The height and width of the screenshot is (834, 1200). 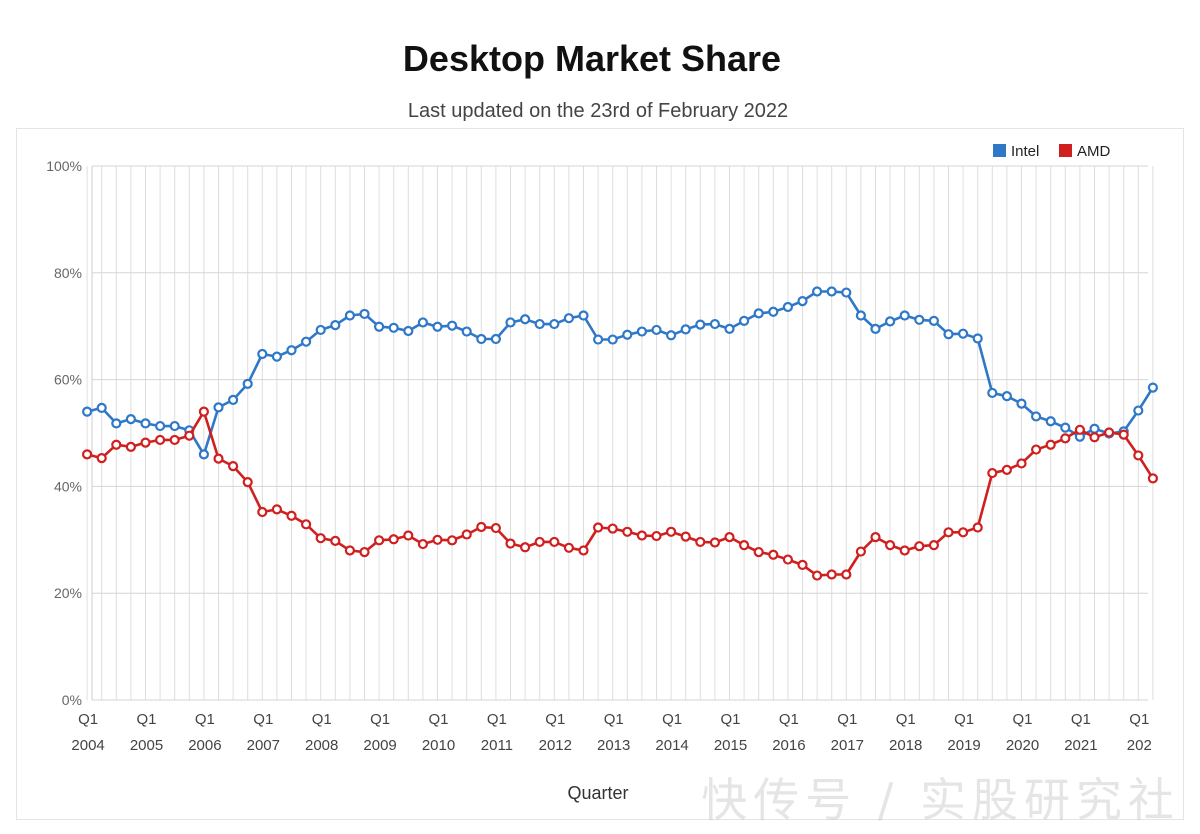 I want to click on x-tick-year-label: 2013, so click(x=613, y=745).